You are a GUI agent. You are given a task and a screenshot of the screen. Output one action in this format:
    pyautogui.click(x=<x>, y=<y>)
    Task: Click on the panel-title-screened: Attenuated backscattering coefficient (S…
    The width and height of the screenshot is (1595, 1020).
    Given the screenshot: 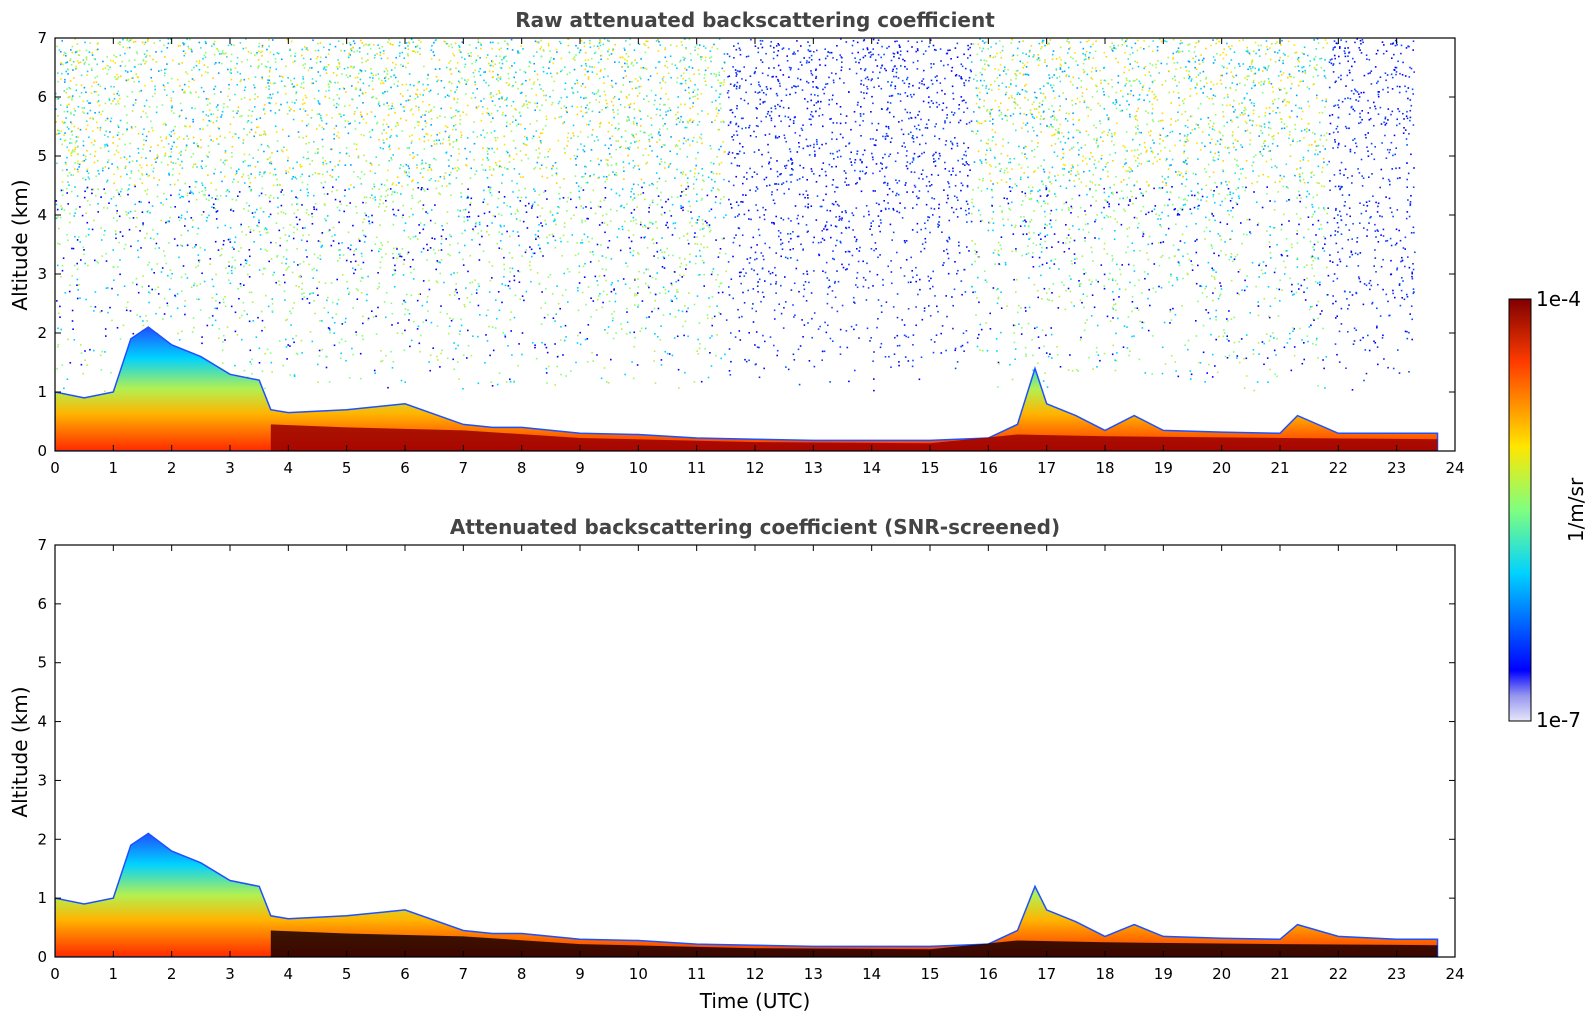 What is the action you would take?
    pyautogui.click(x=755, y=527)
    